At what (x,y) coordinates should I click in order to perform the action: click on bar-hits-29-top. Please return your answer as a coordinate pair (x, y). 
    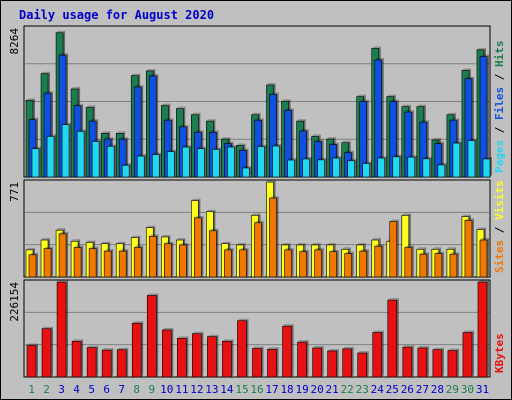
    Looking at the image, I should click on (451, 113).